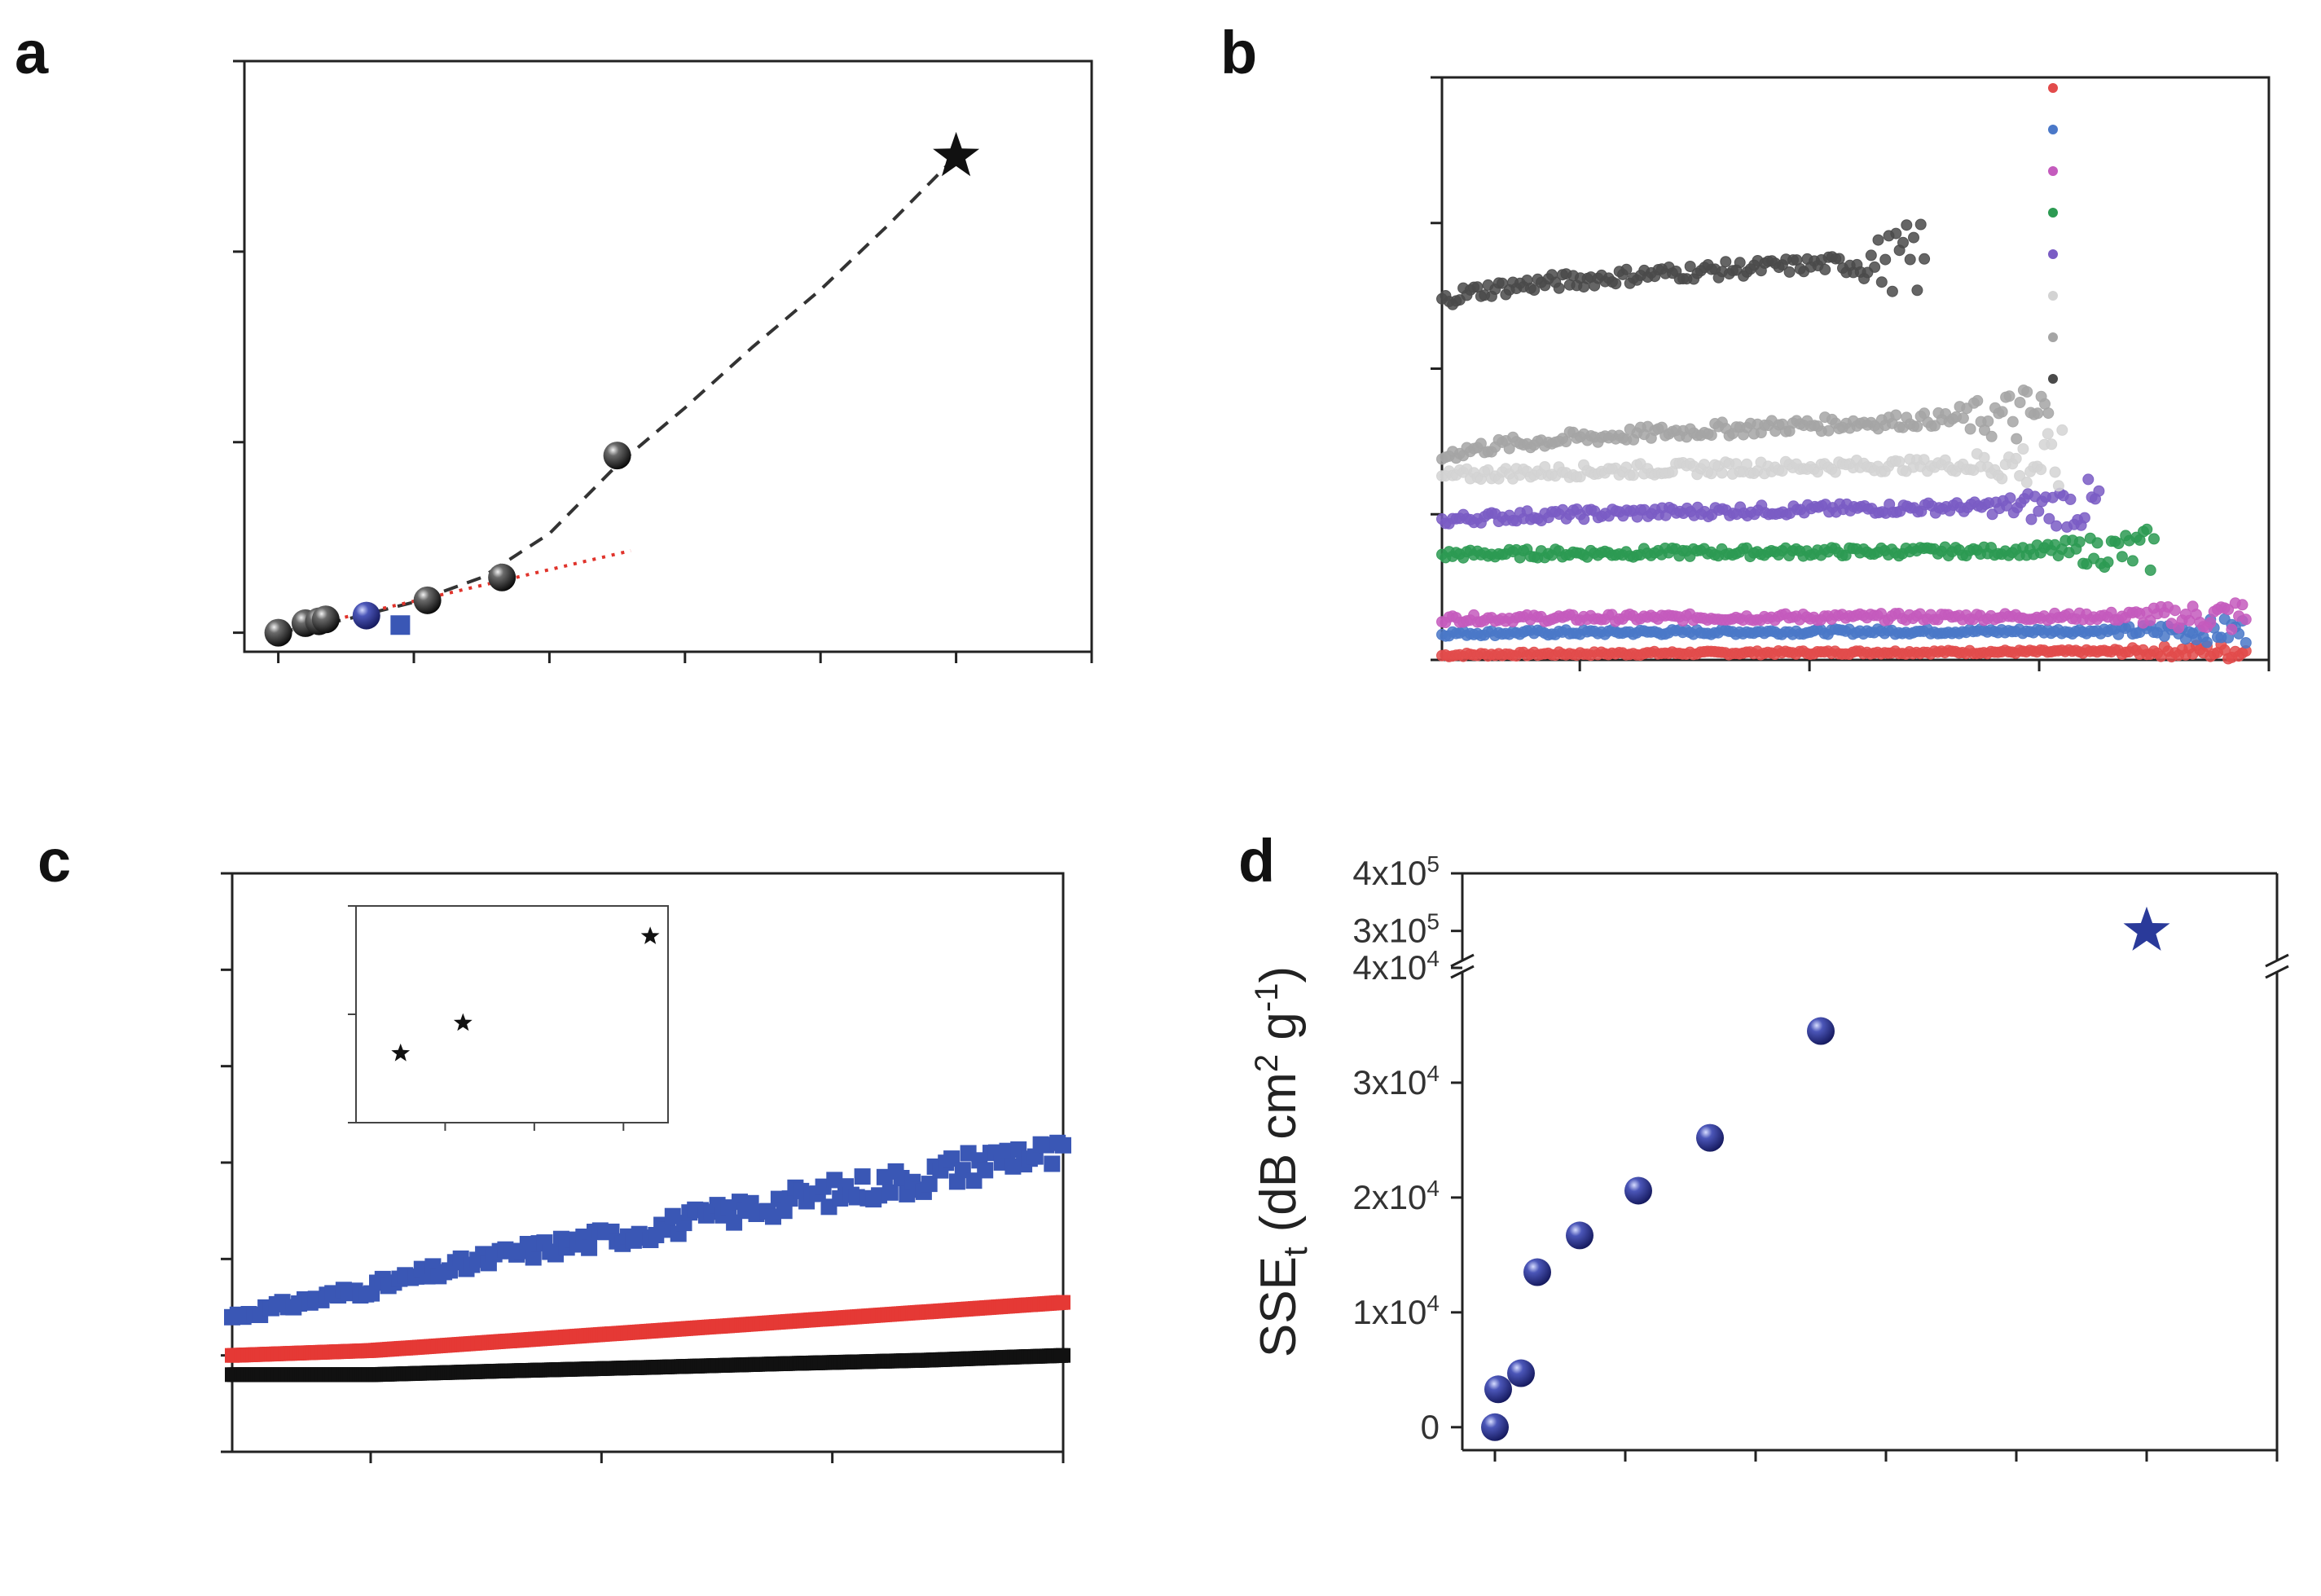  What do you see at coordinates (2277, 961) in the screenshot?
I see `panel-d-axis-break-mark` at bounding box center [2277, 961].